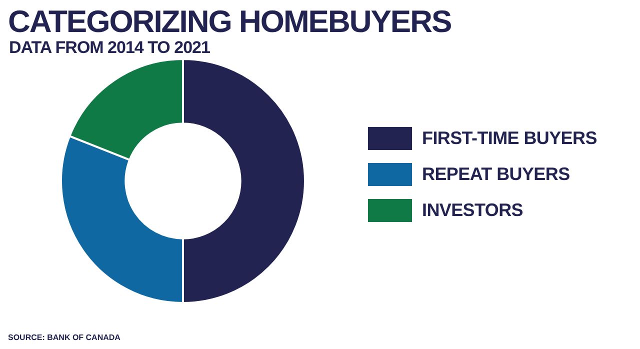 Image resolution: width=640 pixels, height=349 pixels. Describe the element at coordinates (64, 337) in the screenshot. I see `source-note: SOURCE: BANK OF CANADA` at that location.